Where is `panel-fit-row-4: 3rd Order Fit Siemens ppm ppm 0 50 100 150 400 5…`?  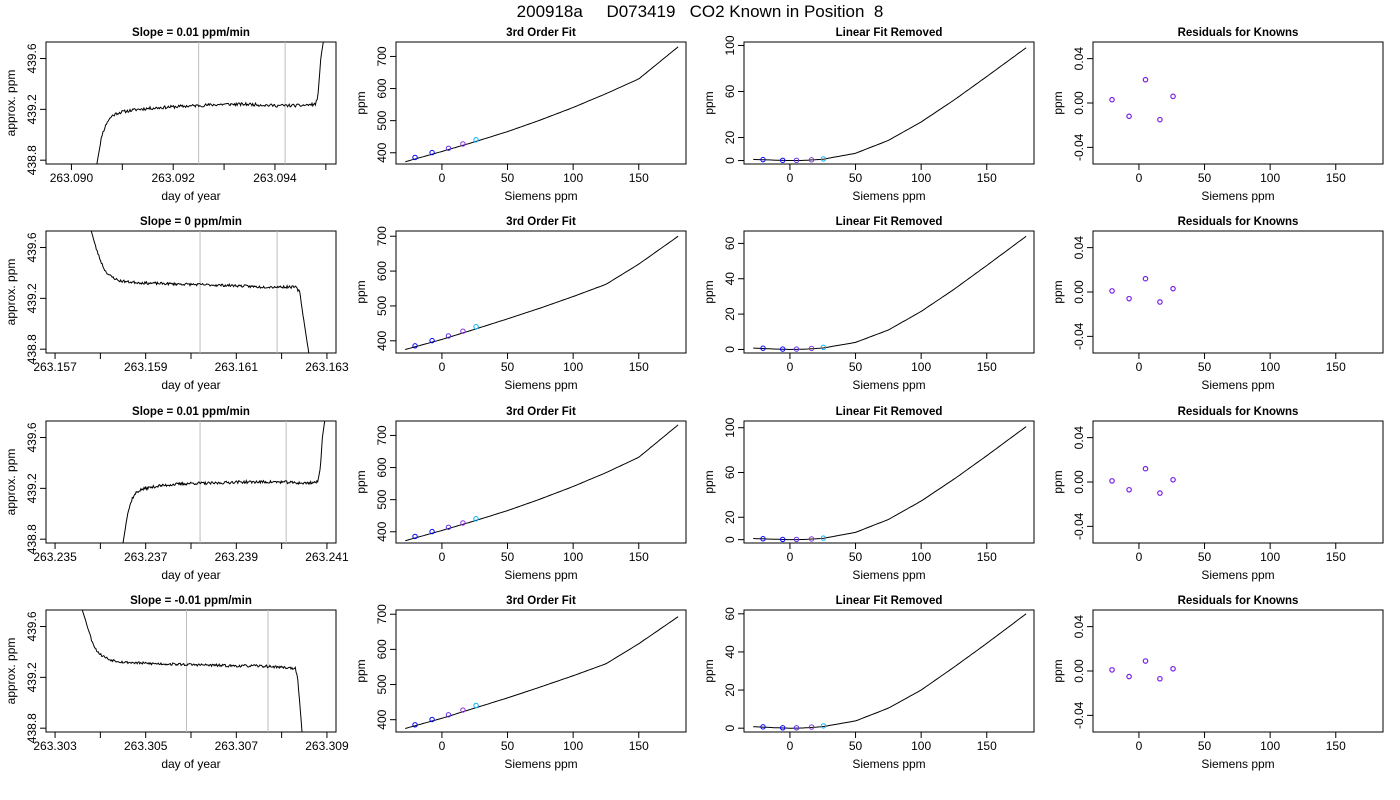 panel-fit-row-4: 3rd Order Fit Siemens ppm ppm 0 50 100 150 400 5… is located at coordinates (520, 683).